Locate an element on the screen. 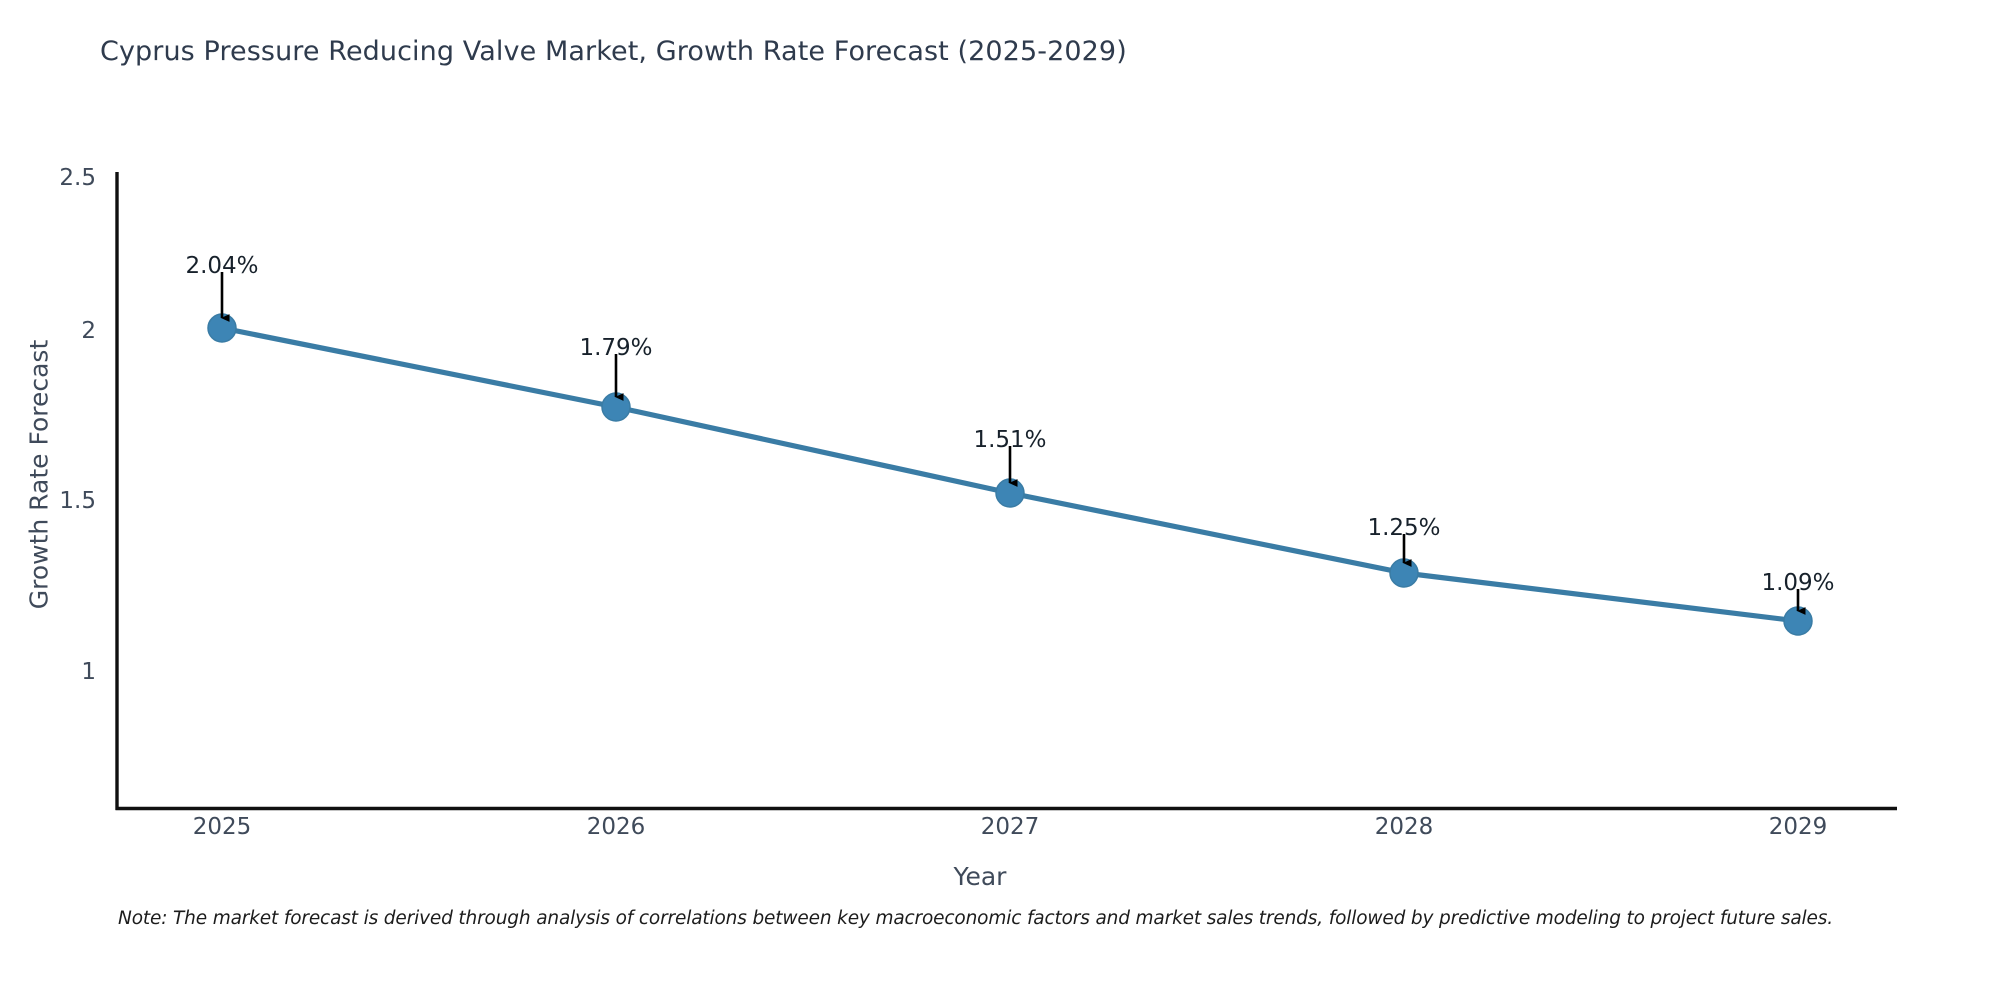 The height and width of the screenshot is (1000, 2000). data-point-2025 is located at coordinates (222, 328).